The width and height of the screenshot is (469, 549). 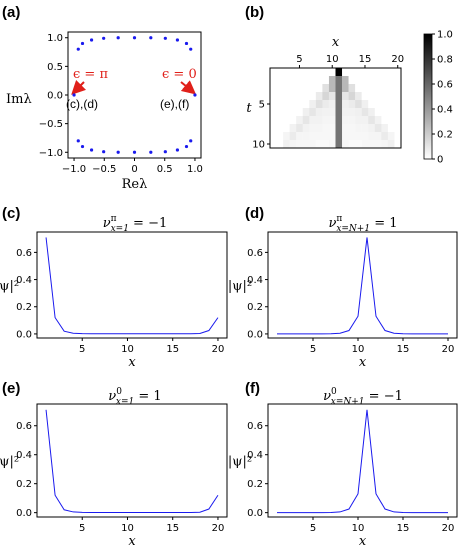 What do you see at coordinates (353, 229) in the screenshot?
I see `d-title-subscript: x=N+1` at bounding box center [353, 229].